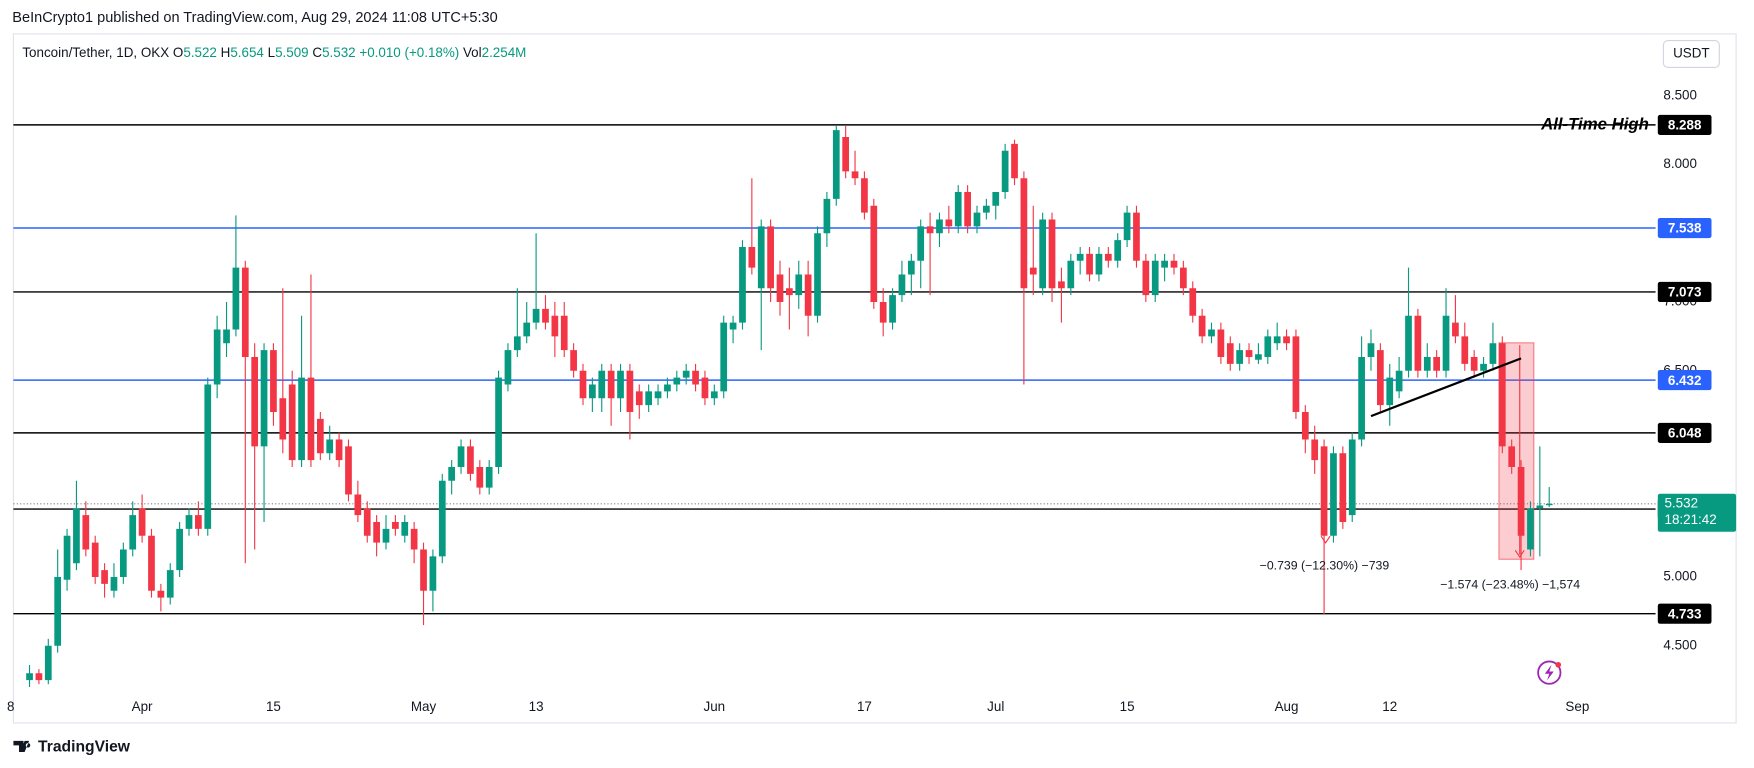 The width and height of the screenshot is (1754, 768). I want to click on trendline, so click(1446, 387).